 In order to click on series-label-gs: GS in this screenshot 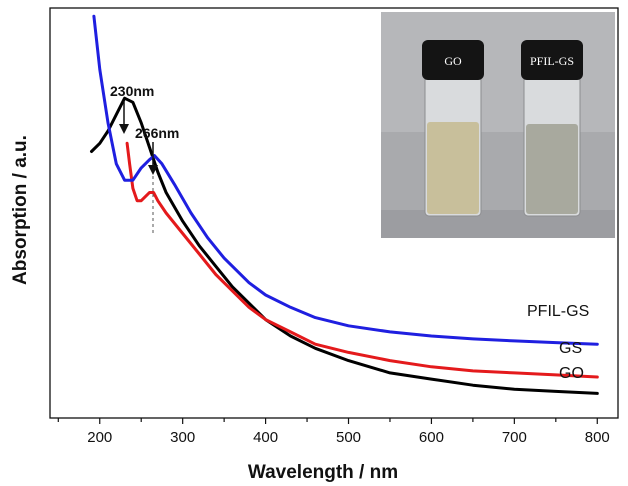, I will do `click(570, 348)`.